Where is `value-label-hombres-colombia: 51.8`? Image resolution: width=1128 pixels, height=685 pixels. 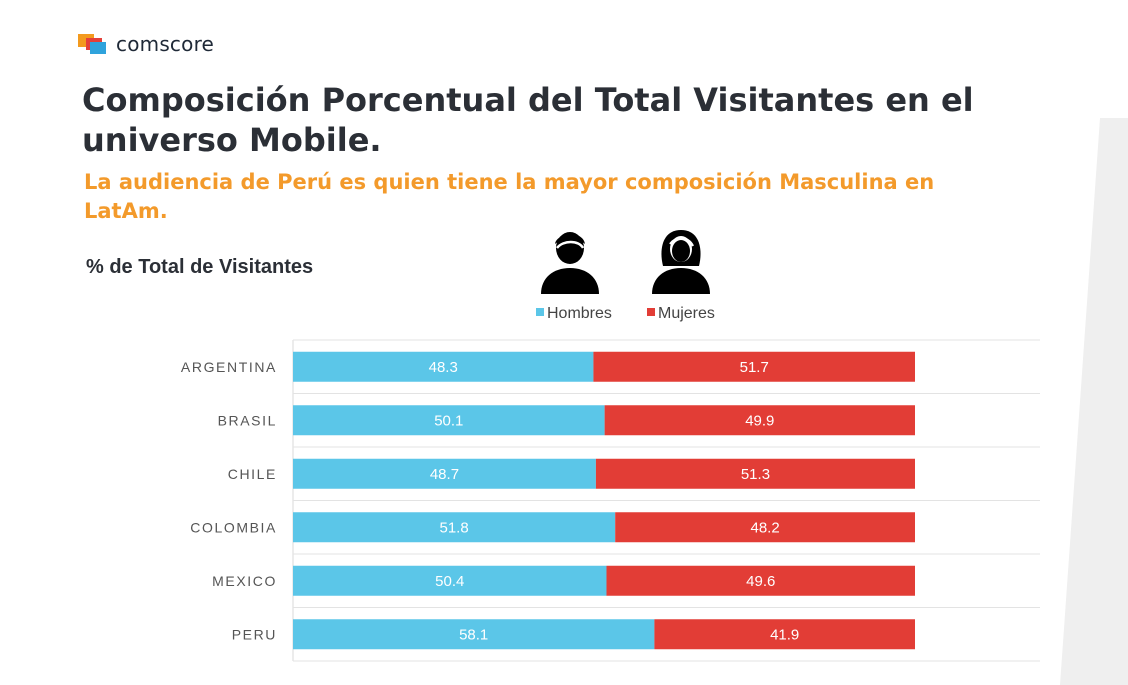
value-label-hombres-colombia: 51.8 is located at coordinates (453, 527).